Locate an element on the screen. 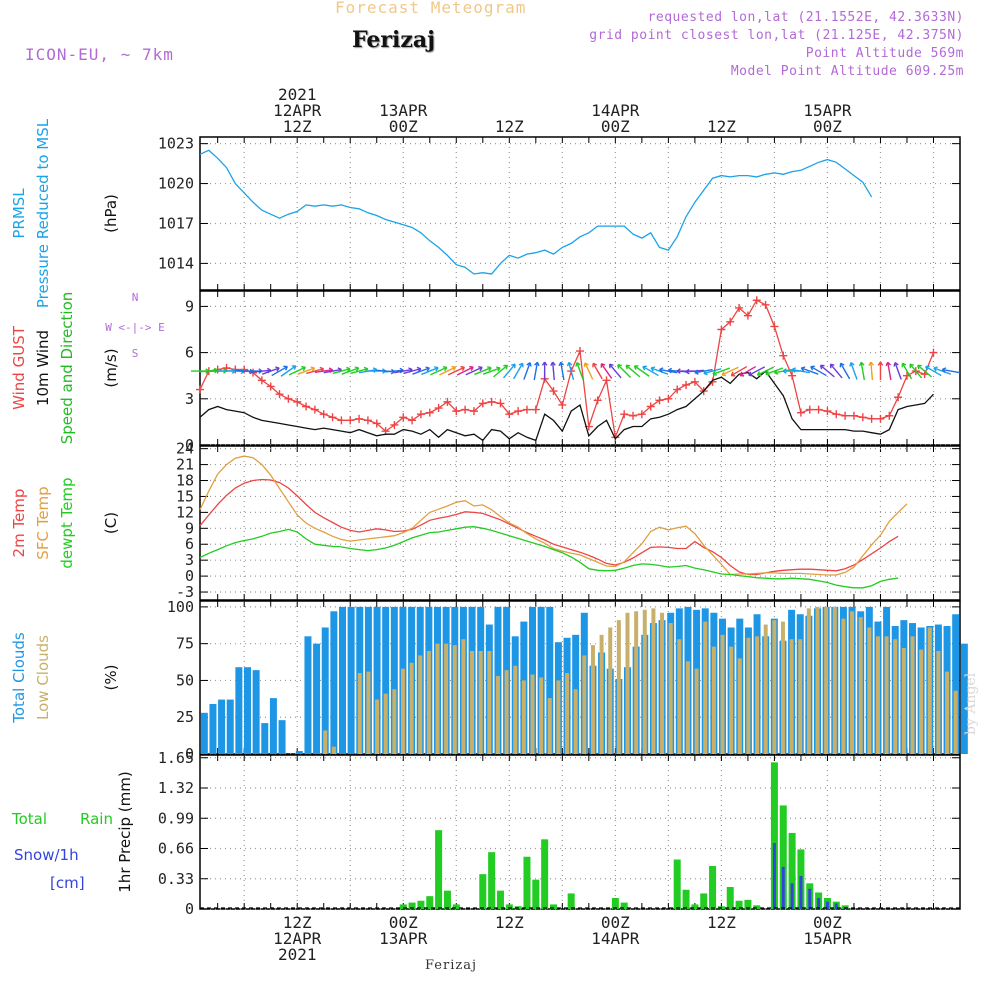 The image size is (1000, 1000). pressure-ylabel: PRMSL is located at coordinates (19, 213).